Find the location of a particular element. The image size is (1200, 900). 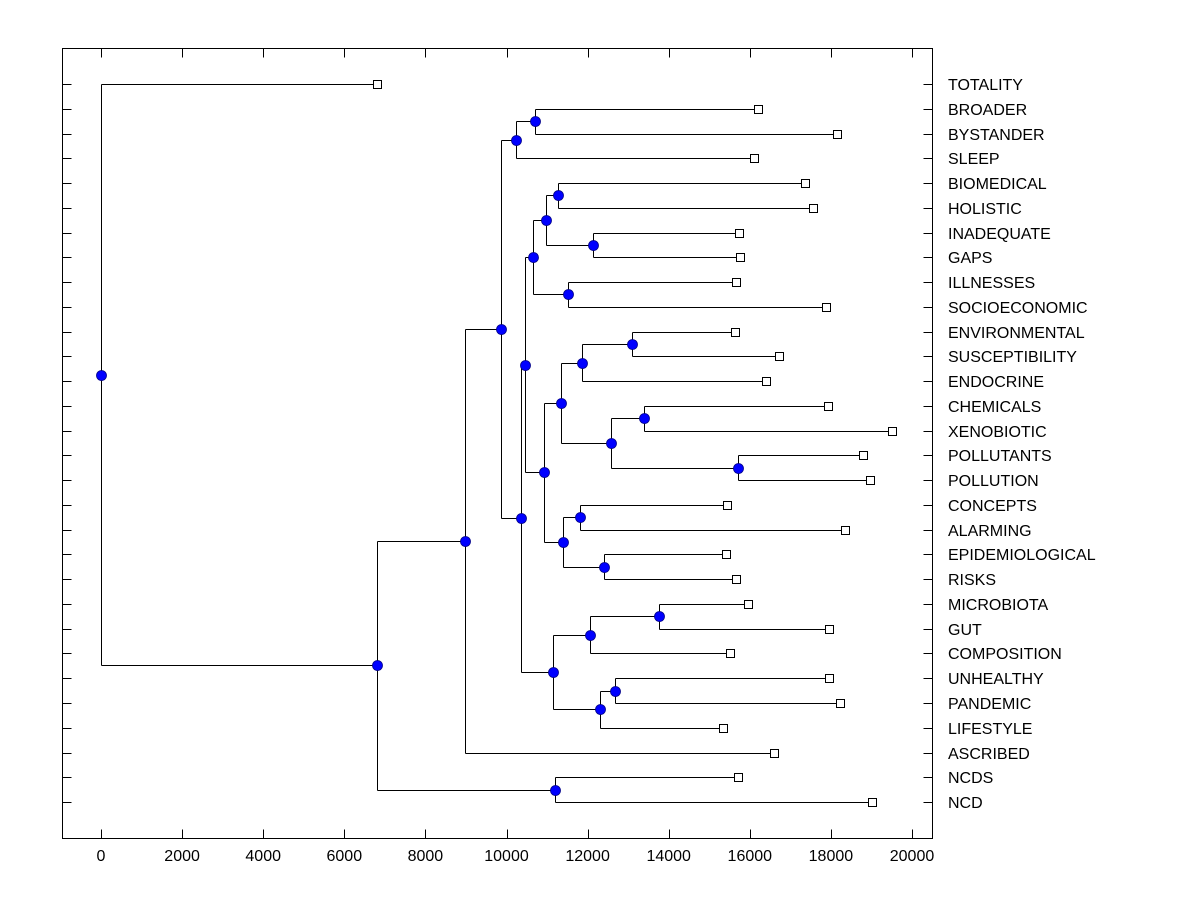

x-tick-label: 14000 is located at coordinates (668, 856).